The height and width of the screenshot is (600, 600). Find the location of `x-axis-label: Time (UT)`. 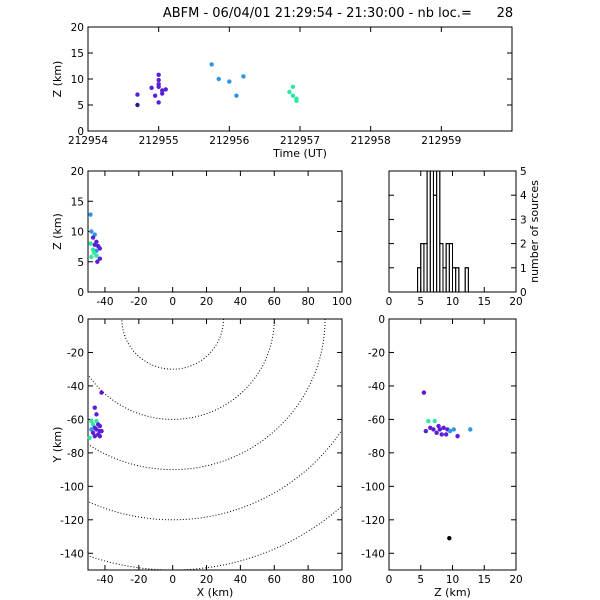

x-axis-label: Time (UT) is located at coordinates (299, 153).